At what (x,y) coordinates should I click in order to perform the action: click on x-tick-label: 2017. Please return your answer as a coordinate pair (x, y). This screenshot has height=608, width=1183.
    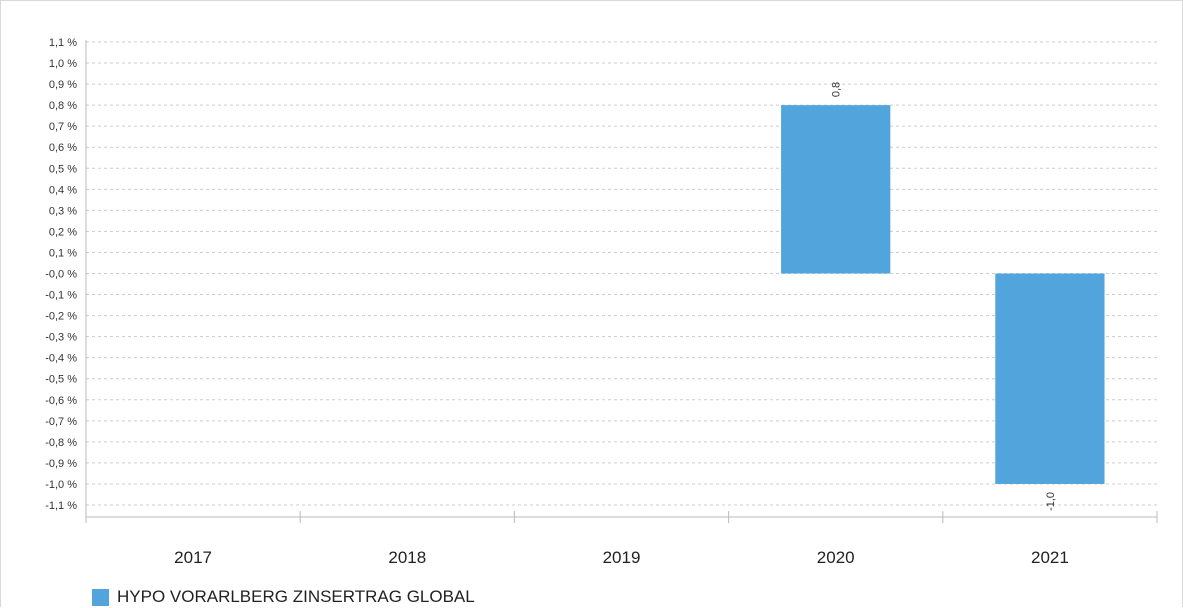
    Looking at the image, I should click on (193, 557).